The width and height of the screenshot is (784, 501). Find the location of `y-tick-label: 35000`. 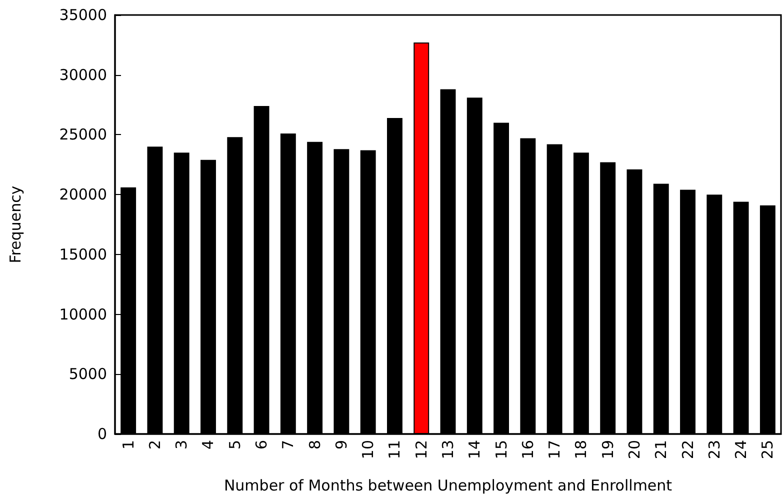

y-tick-label: 35000 is located at coordinates (83, 15).